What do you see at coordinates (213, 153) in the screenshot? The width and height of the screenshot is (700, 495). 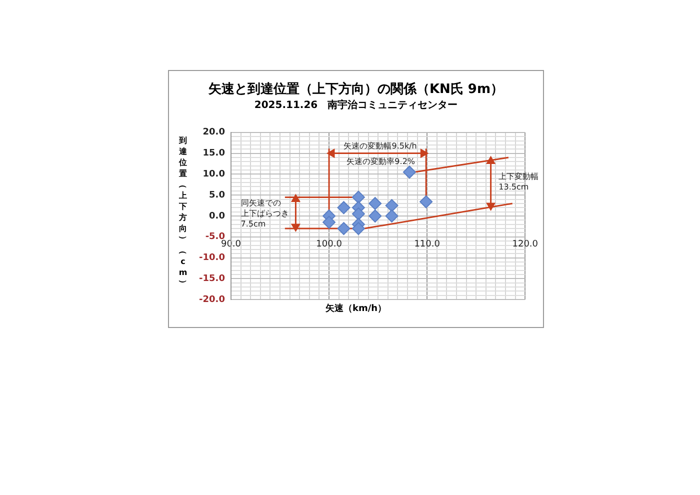 I see `y-tick-label: 15.0` at bounding box center [213, 153].